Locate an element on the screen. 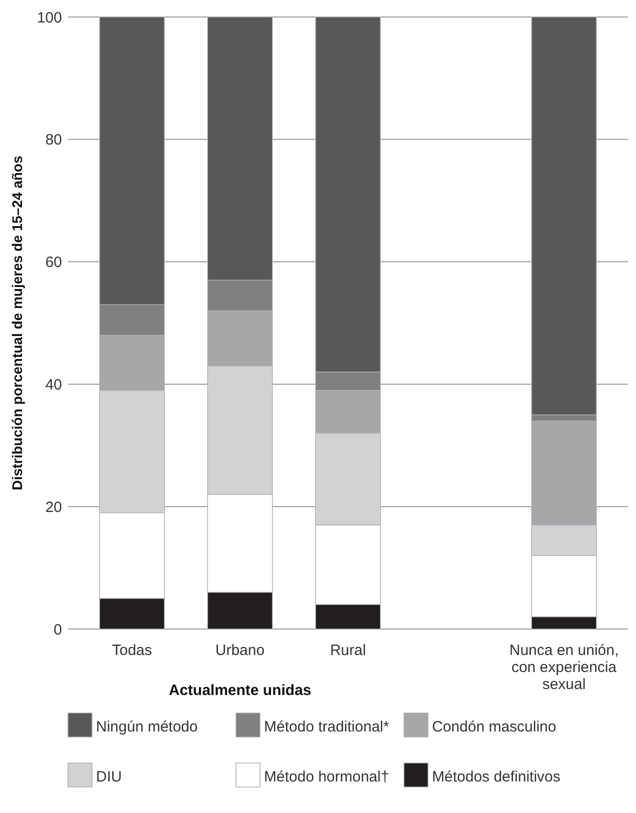 This screenshot has height=813, width=636. x-tick-label: Rural is located at coordinates (348, 650).